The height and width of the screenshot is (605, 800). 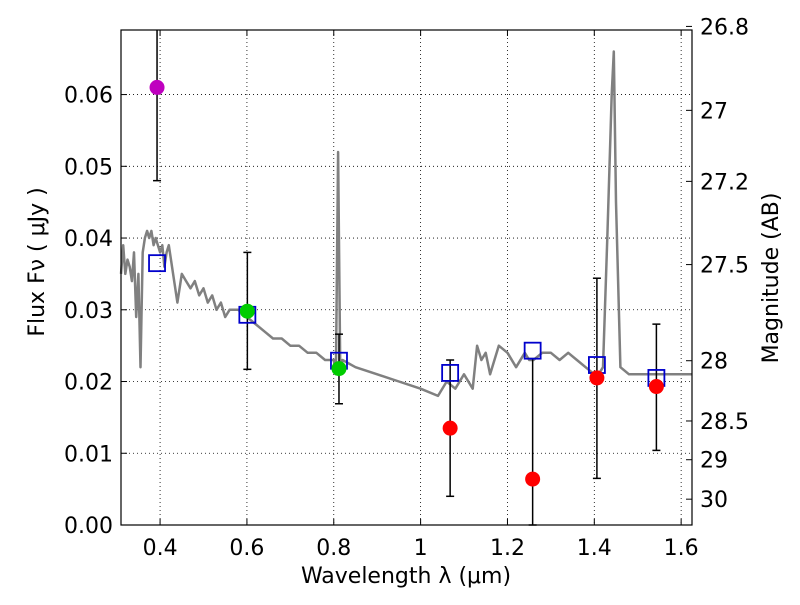 I want to click on y-tick-label: 0.01, so click(x=88, y=454).